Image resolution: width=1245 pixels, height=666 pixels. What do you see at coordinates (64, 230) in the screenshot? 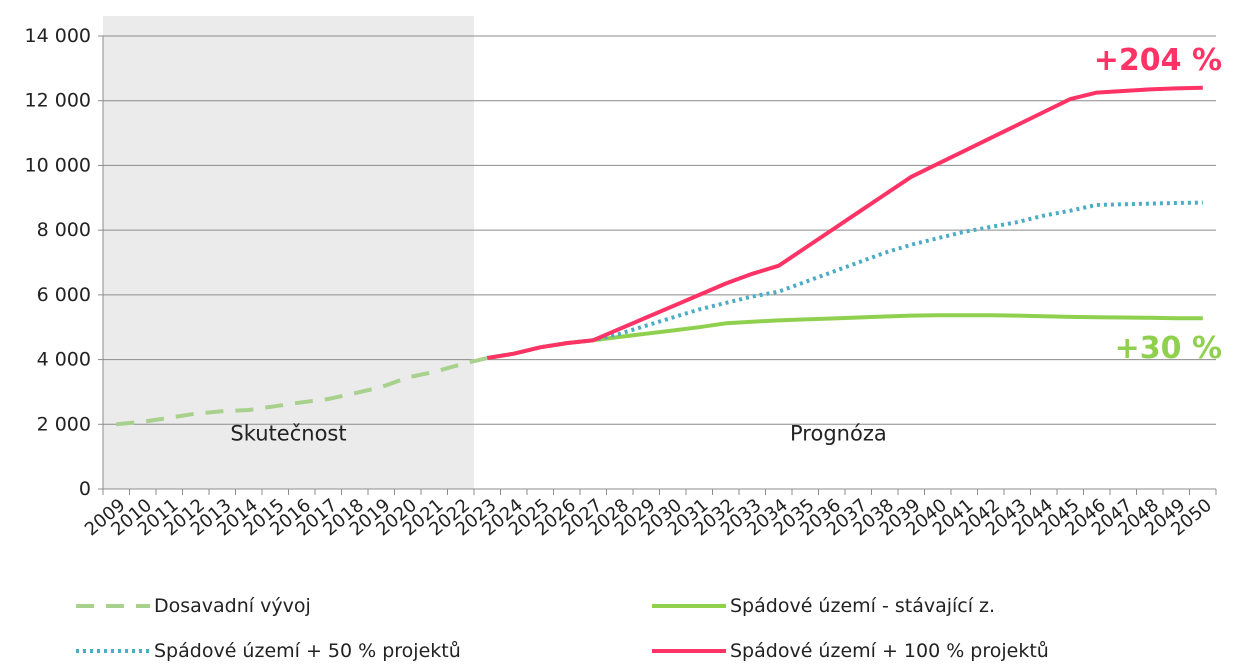
I see `y-tick-label: 8 000` at bounding box center [64, 230].